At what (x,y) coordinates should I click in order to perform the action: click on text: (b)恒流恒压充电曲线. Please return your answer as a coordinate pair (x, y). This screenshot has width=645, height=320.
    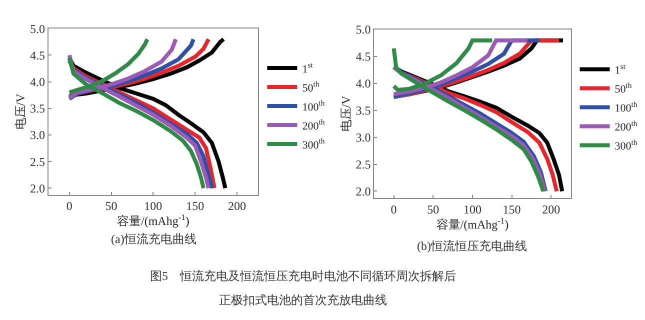
    Looking at the image, I should click on (472, 246).